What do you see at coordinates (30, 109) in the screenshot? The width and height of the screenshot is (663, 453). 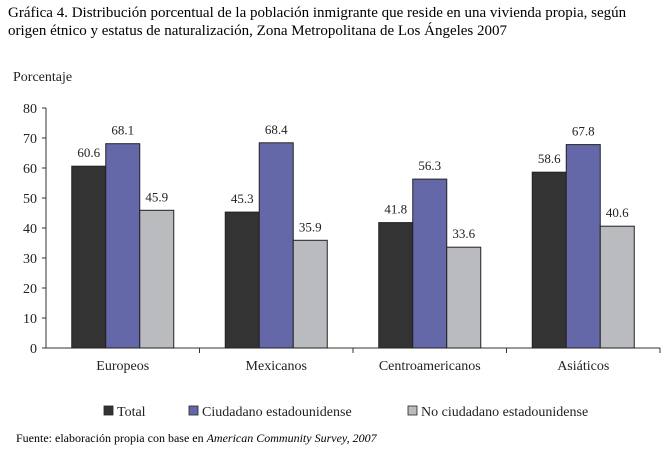 I see `y-tick-label: 80` at bounding box center [30, 109].